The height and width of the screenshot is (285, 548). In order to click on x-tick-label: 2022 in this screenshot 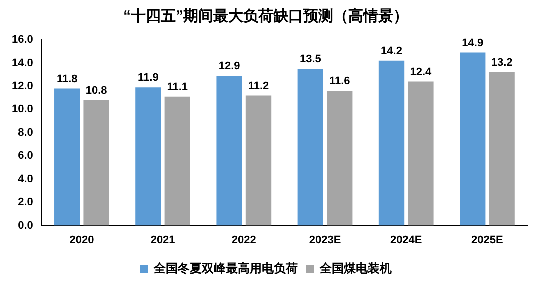, I will do `click(244, 240)`.